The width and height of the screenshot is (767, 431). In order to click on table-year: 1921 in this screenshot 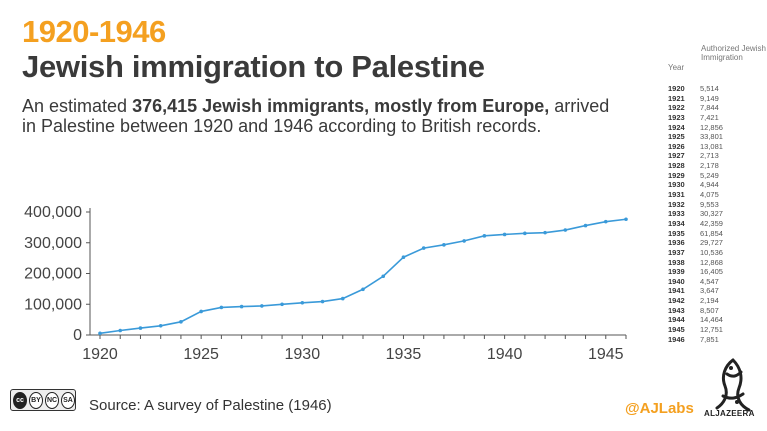, I will do `click(676, 98)`.